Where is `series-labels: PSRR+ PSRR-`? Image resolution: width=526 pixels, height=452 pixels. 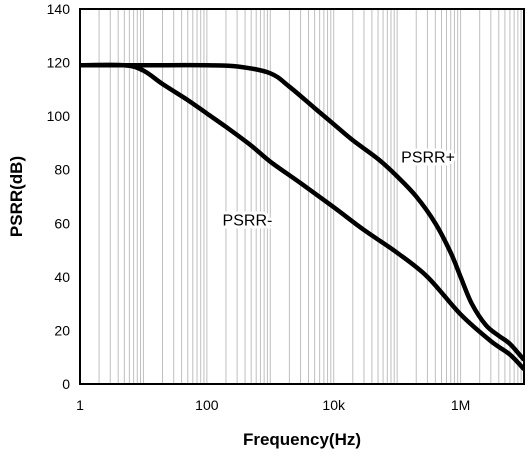
series-labels: PSRR+ PSRR- is located at coordinates (339, 189).